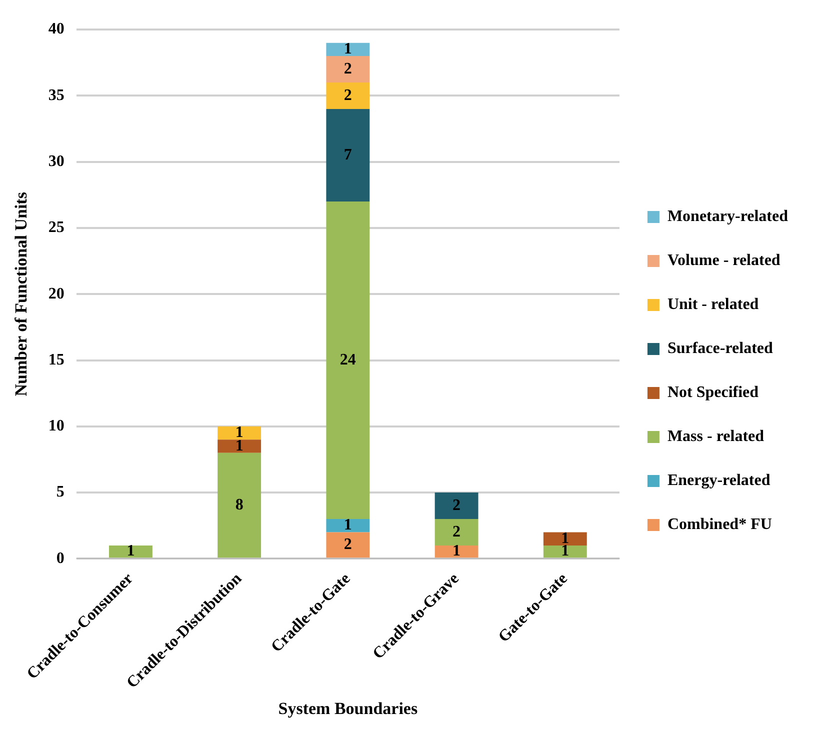 This screenshot has width=816, height=732. What do you see at coordinates (56, 293) in the screenshot?
I see `y-tick-label: 20` at bounding box center [56, 293].